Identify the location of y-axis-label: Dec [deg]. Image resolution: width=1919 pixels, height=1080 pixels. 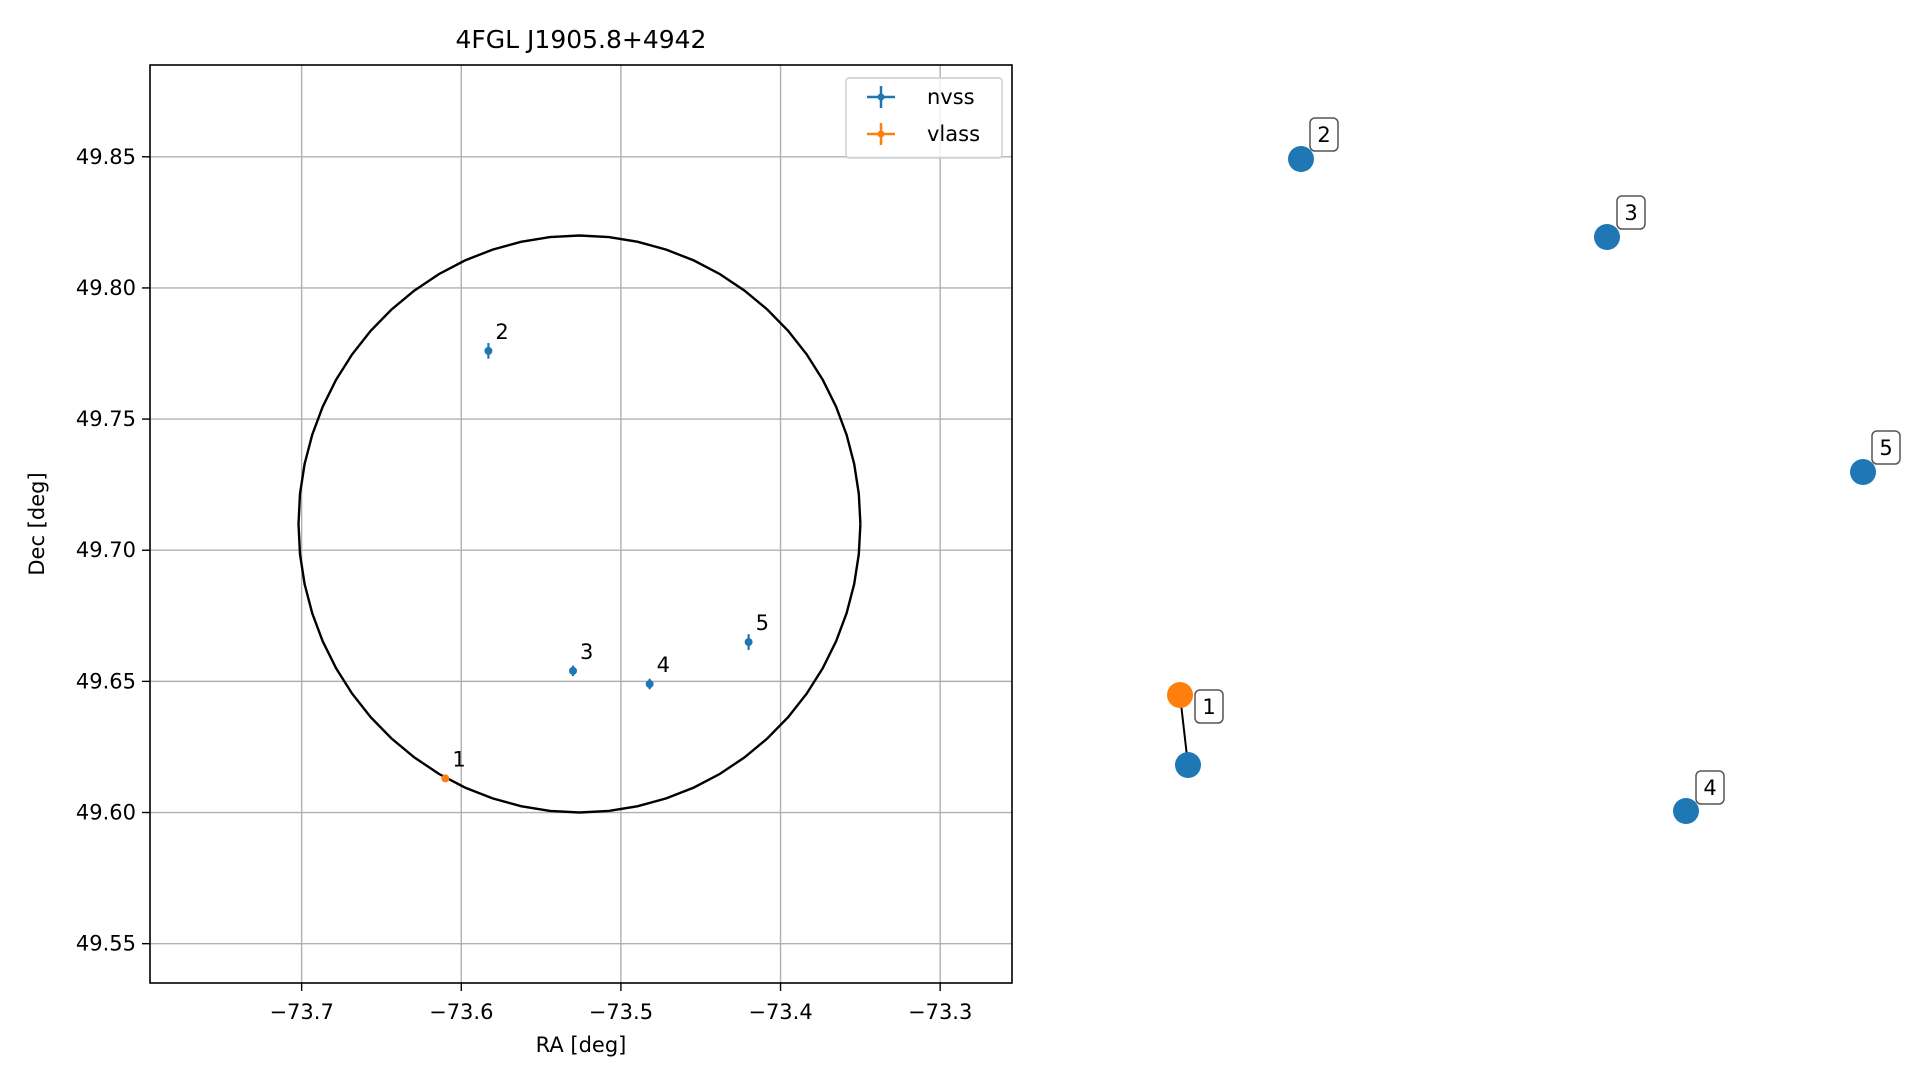
(37, 523).